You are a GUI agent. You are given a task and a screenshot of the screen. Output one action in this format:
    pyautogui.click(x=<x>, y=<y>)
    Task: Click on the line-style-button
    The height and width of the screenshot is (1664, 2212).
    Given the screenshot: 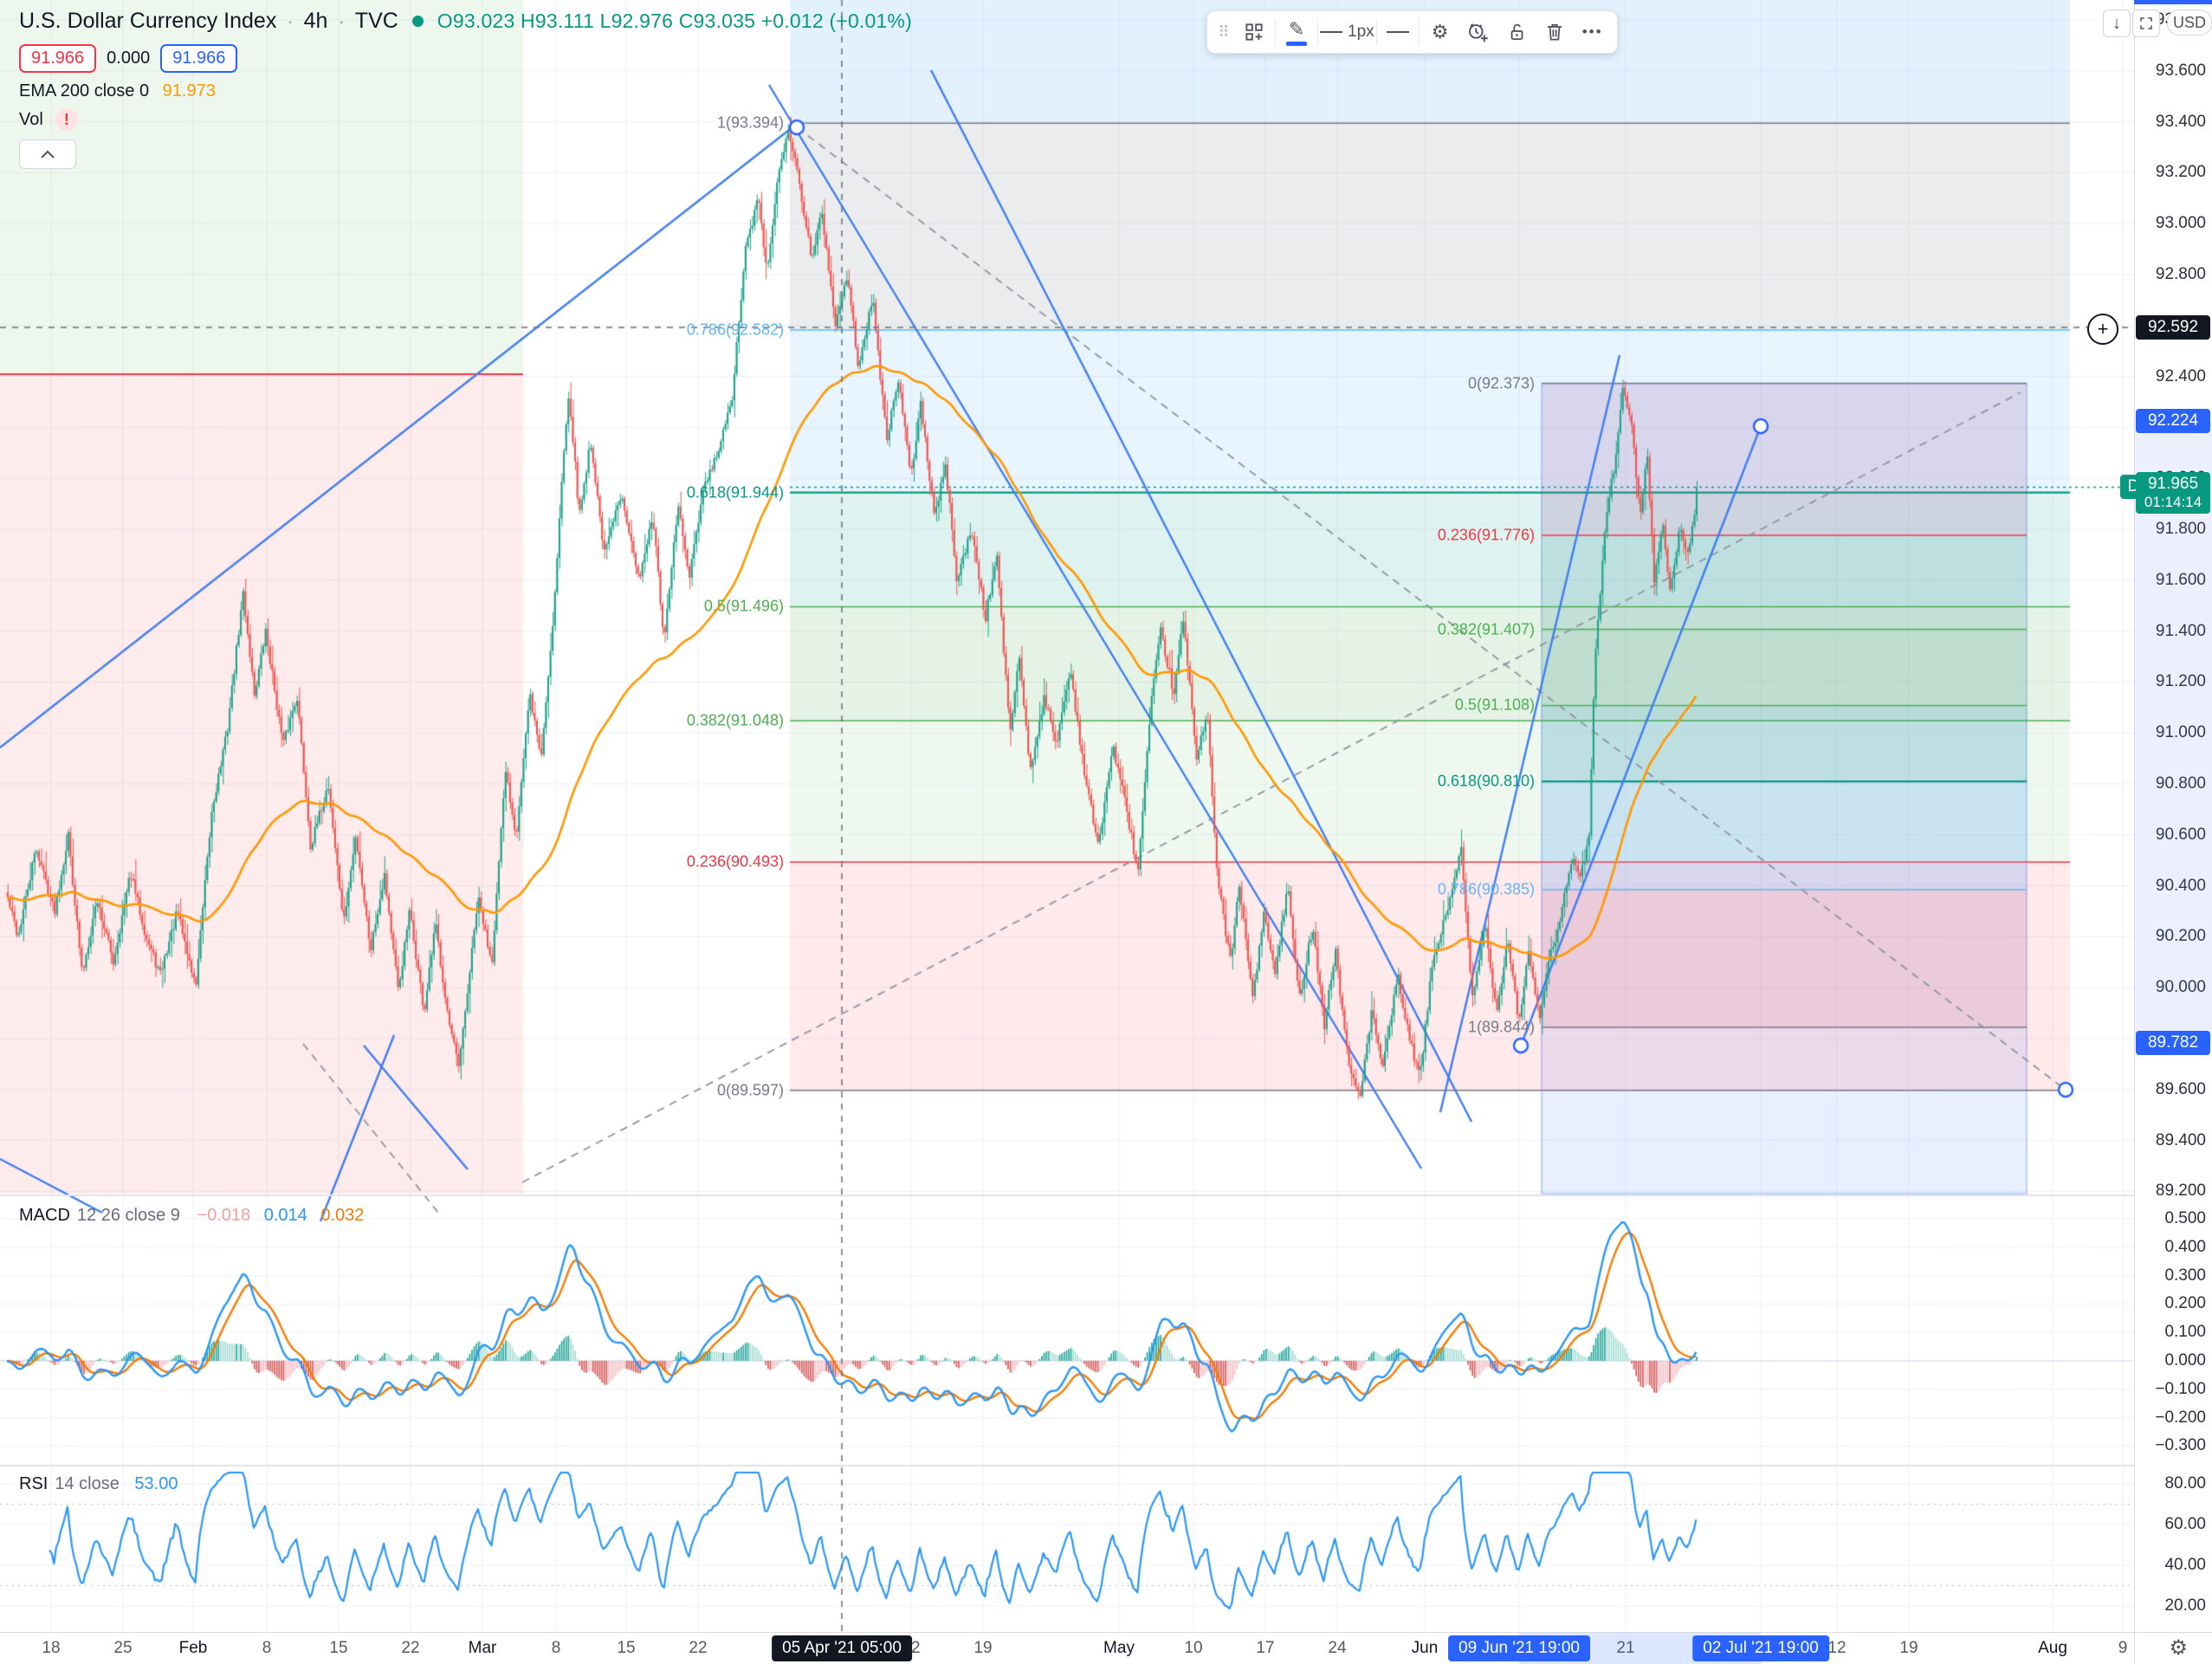 What is the action you would take?
    pyautogui.click(x=1398, y=32)
    